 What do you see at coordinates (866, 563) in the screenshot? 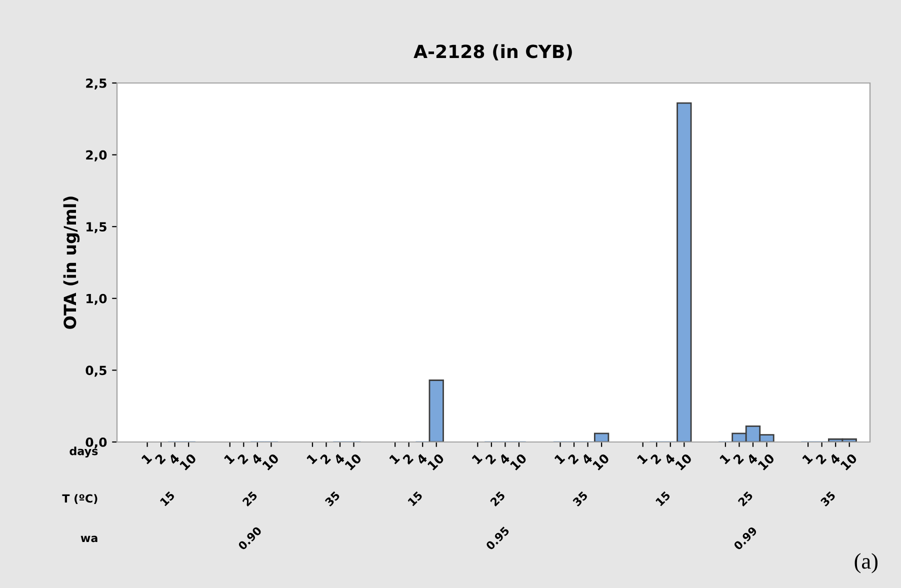
I see `text: (a)` at bounding box center [866, 563].